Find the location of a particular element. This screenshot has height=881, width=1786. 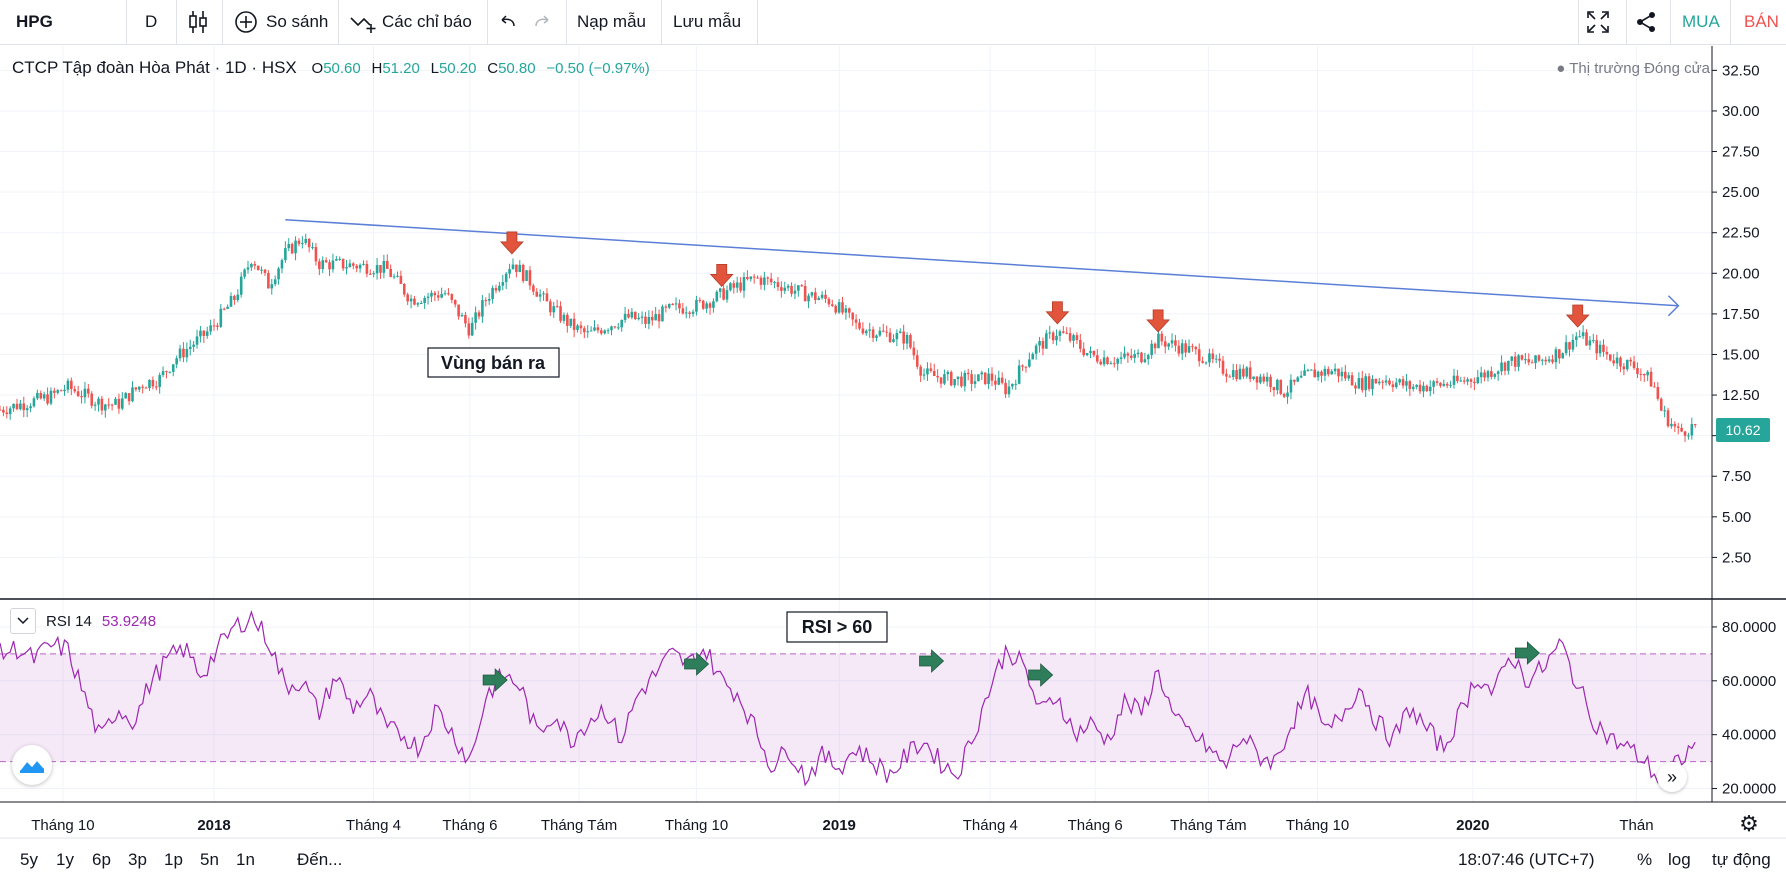

legend-exchange: HSX is located at coordinates (279, 67).